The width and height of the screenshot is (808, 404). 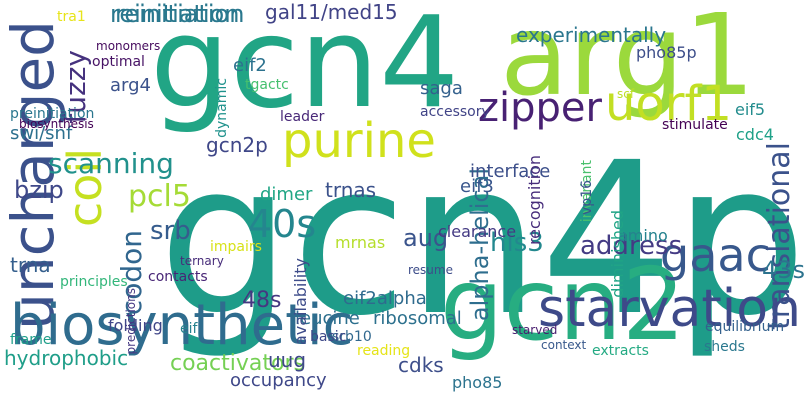 What do you see at coordinates (564, 345) in the screenshot?
I see `word-cloud-term: context` at bounding box center [564, 345].